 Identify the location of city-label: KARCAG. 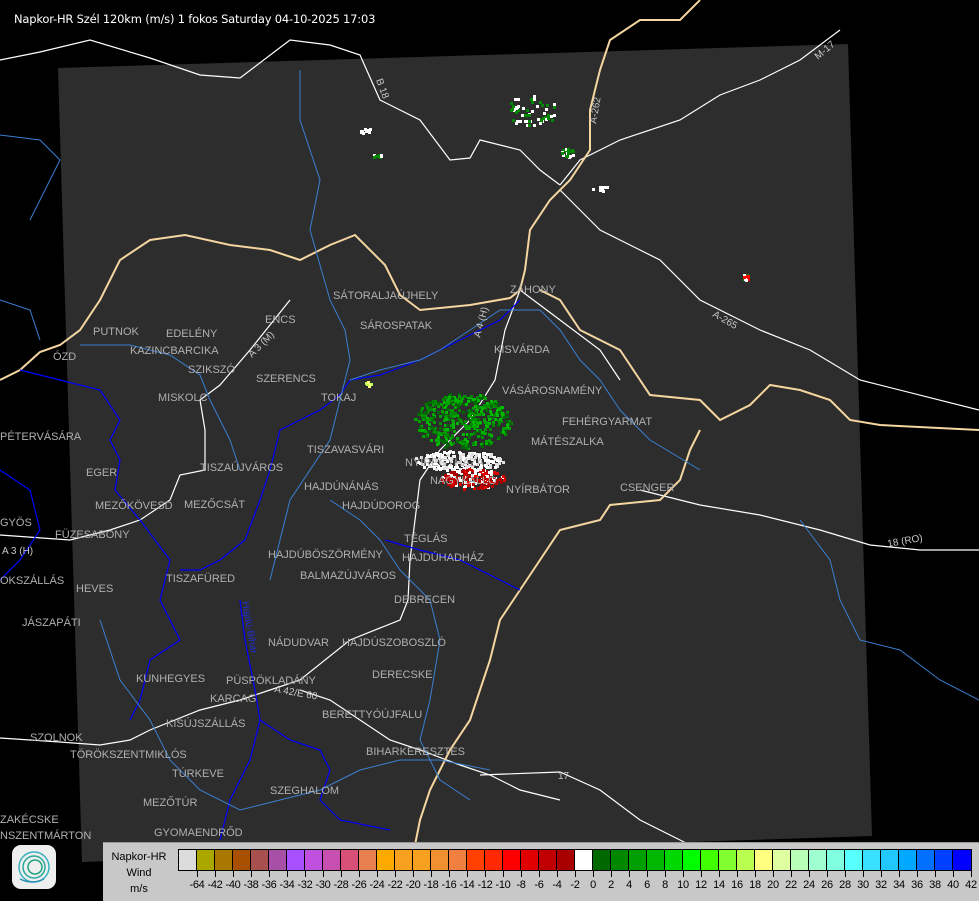
(233, 699).